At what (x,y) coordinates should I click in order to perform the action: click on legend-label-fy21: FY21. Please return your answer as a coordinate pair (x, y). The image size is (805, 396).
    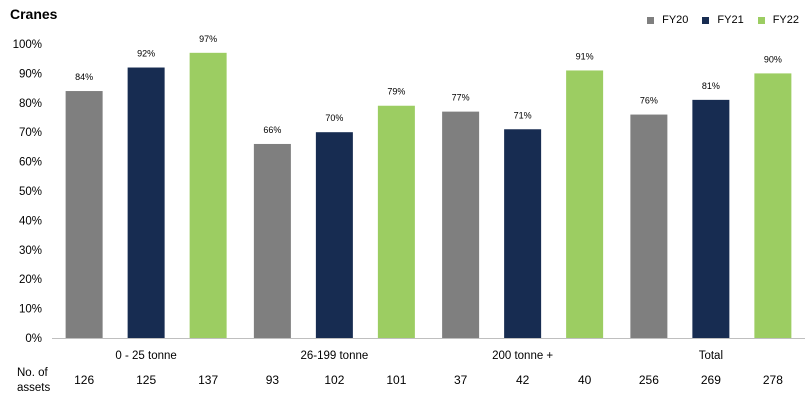
    Looking at the image, I should click on (730, 20).